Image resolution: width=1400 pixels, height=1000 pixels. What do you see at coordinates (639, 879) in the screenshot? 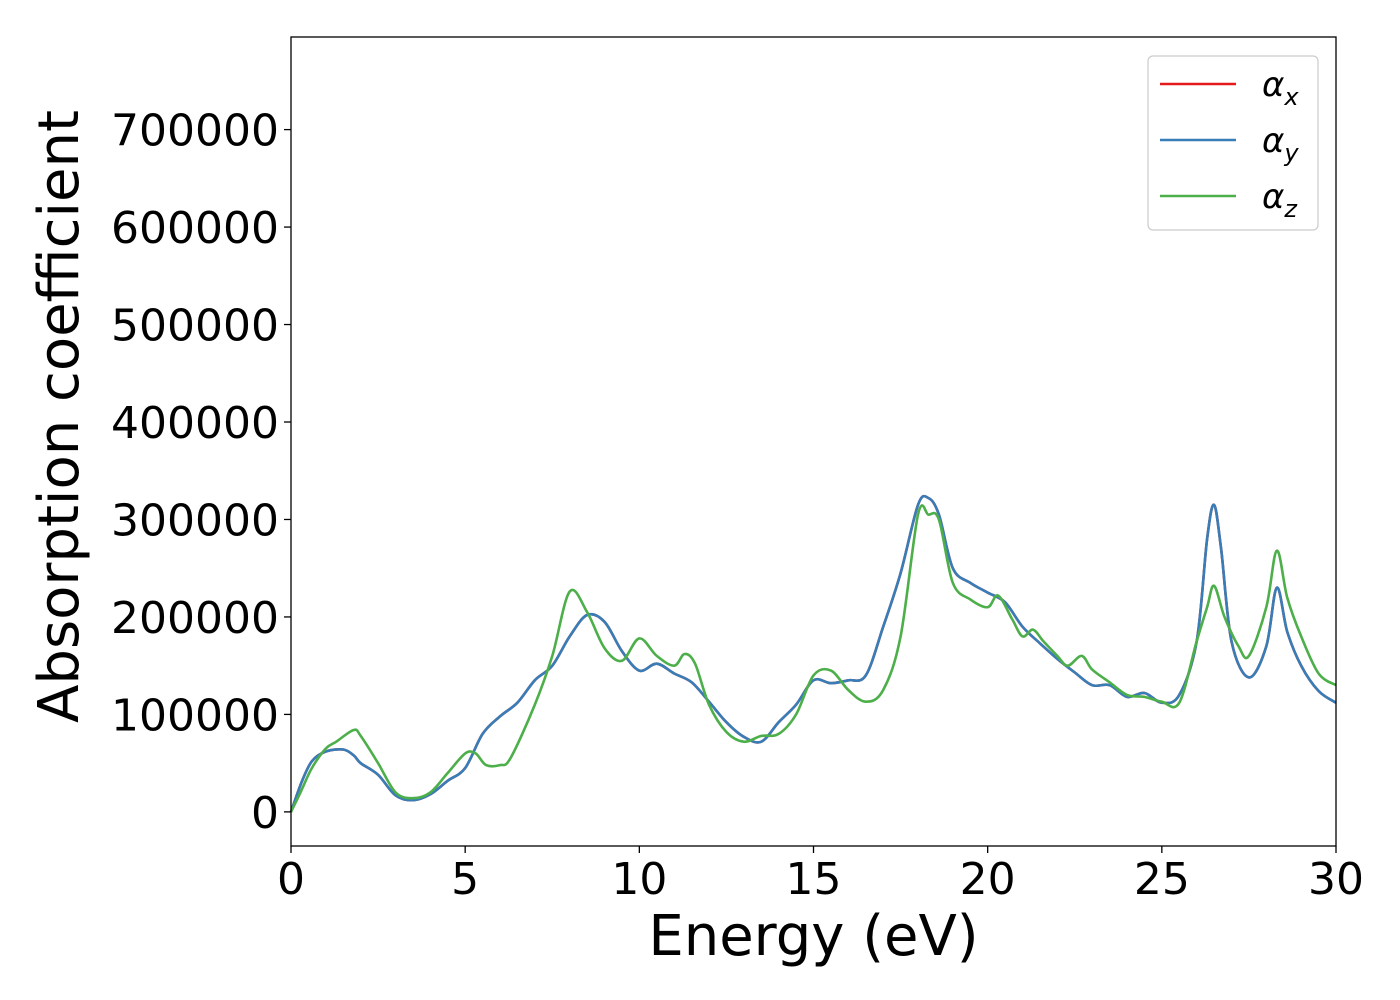
I see `x-tick-label: 10` at bounding box center [639, 879].